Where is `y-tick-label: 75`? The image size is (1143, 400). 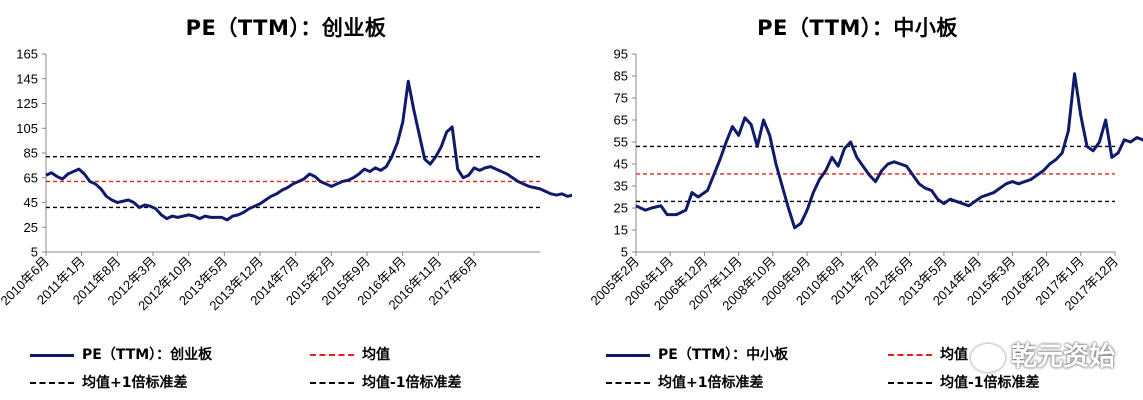 y-tick-label: 75 is located at coordinates (621, 98).